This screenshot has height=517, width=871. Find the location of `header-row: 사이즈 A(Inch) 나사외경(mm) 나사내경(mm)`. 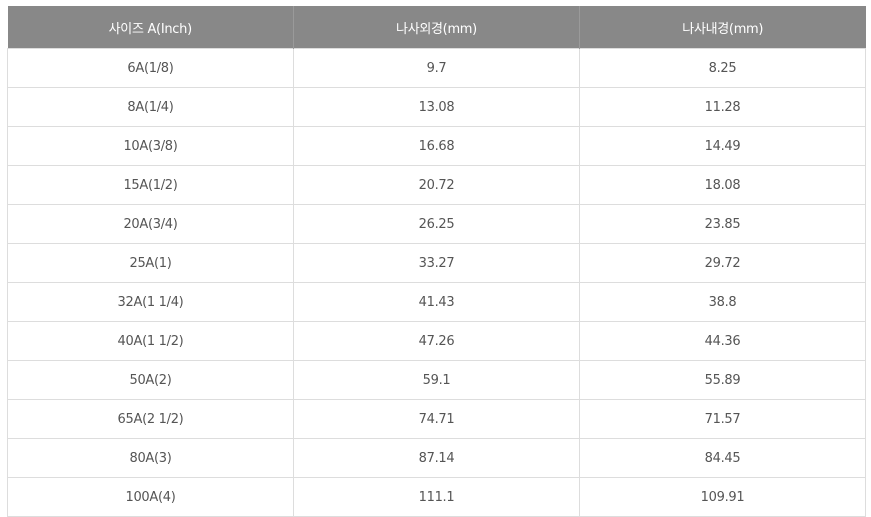

header-row: 사이즈 A(Inch) 나사외경(mm) 나사내경(mm) is located at coordinates (436, 27).